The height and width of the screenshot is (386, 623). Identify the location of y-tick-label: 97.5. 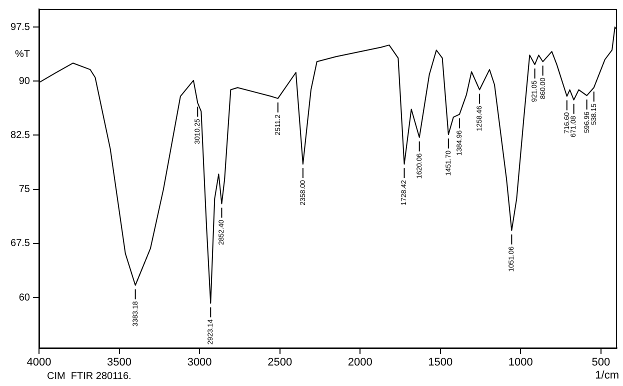
(20, 27).